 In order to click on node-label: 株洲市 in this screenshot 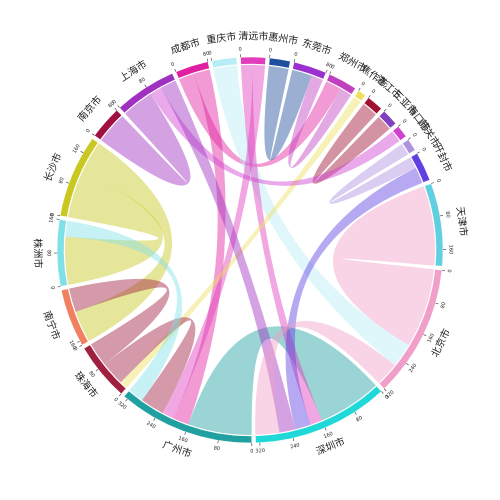, I will do `click(37, 253)`.